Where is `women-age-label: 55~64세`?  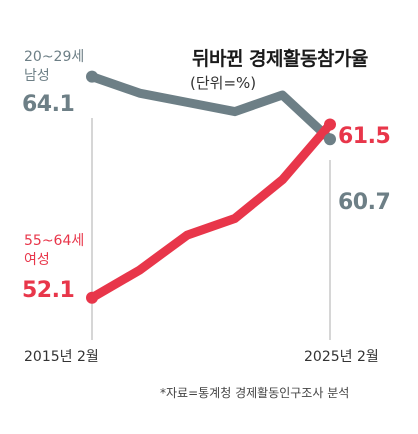
women-age-label: 55~64세 is located at coordinates (54, 241).